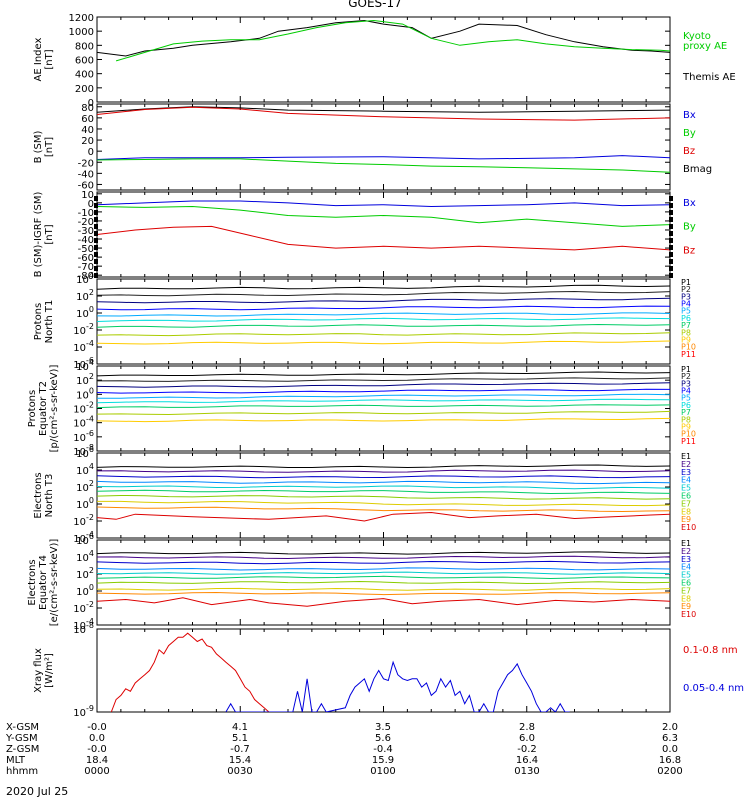  Describe the element at coordinates (527, 738) in the screenshot. I see `footer-value: 6.0` at that location.